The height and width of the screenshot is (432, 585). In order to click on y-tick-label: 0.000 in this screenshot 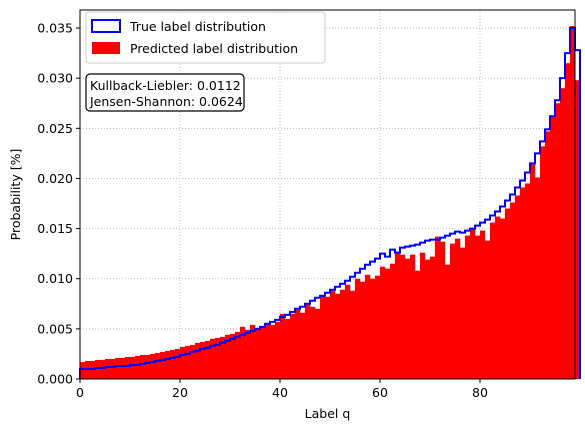, I will do `click(55, 379)`.